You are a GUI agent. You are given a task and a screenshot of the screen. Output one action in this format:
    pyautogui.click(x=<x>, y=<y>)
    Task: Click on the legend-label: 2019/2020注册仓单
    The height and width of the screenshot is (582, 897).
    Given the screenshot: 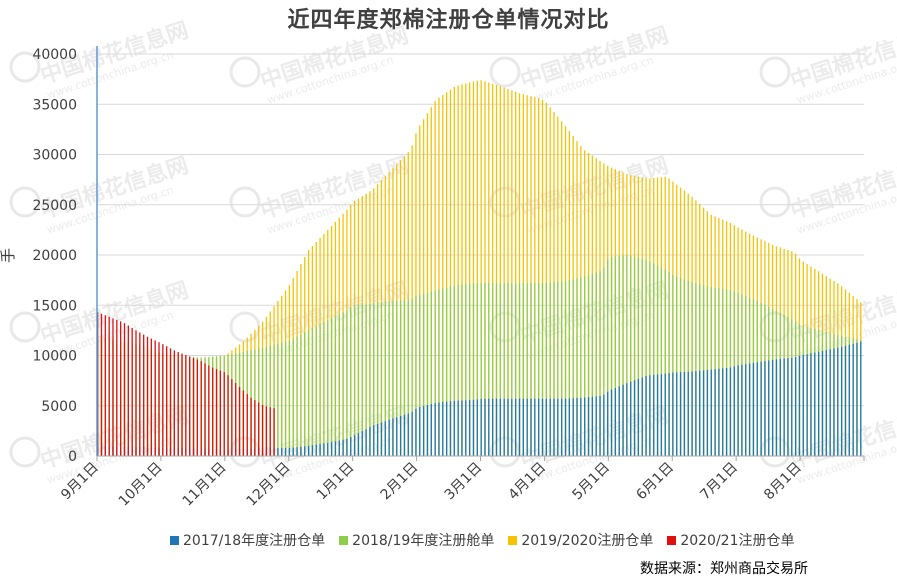 What is the action you would take?
    pyautogui.click(x=587, y=541)
    